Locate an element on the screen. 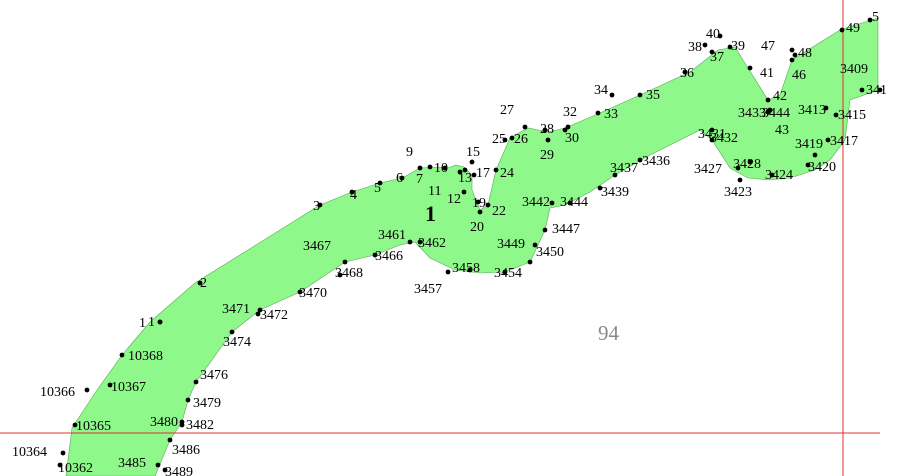 The image size is (899, 476). vertex-label: 3479 is located at coordinates (207, 403).